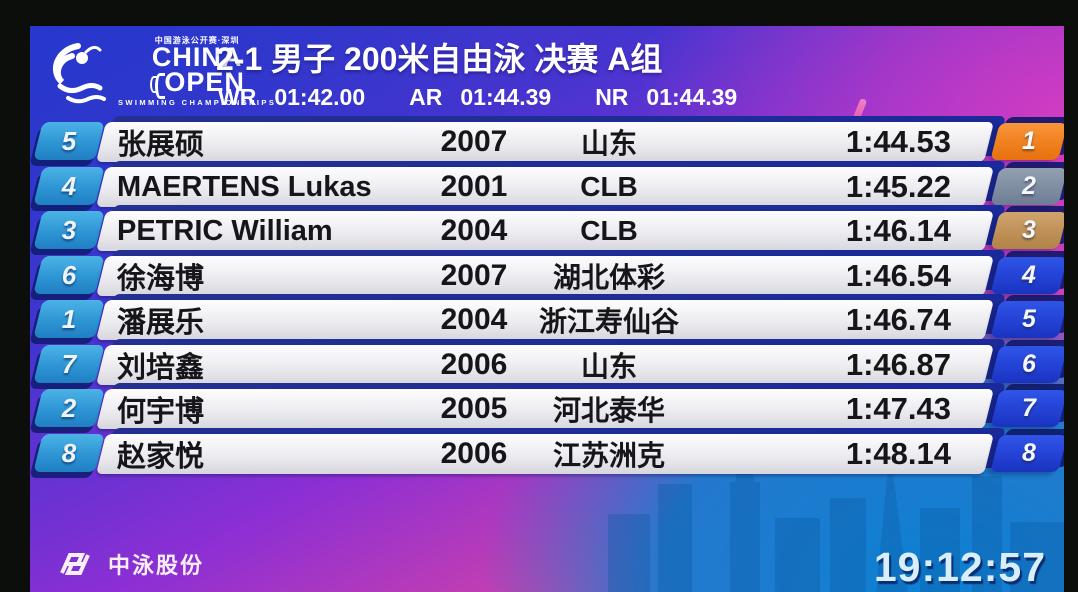 This screenshot has height=592, width=1078. What do you see at coordinates (608, 455) in the screenshot?
I see `team-name: 江苏洲克` at bounding box center [608, 455].